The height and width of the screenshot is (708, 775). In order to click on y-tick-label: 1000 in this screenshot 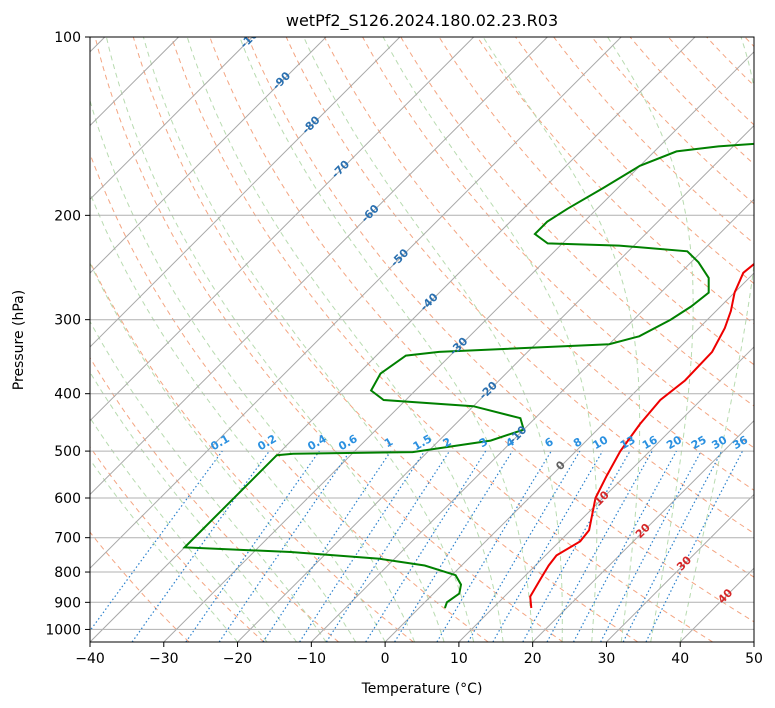, I will do `click(63, 630)`.